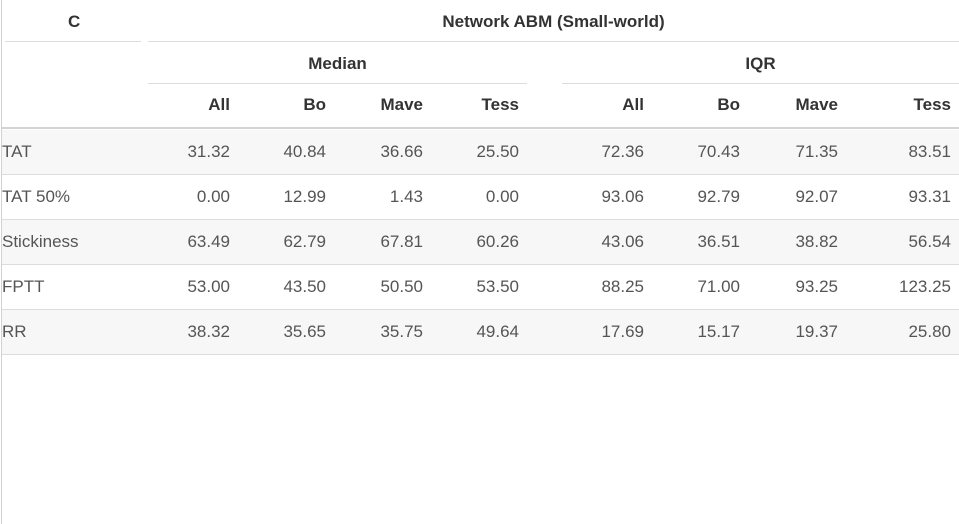 The width and height of the screenshot is (959, 524). What do you see at coordinates (789, 242) in the screenshot?
I see `table-cell: 38.82` at bounding box center [789, 242].